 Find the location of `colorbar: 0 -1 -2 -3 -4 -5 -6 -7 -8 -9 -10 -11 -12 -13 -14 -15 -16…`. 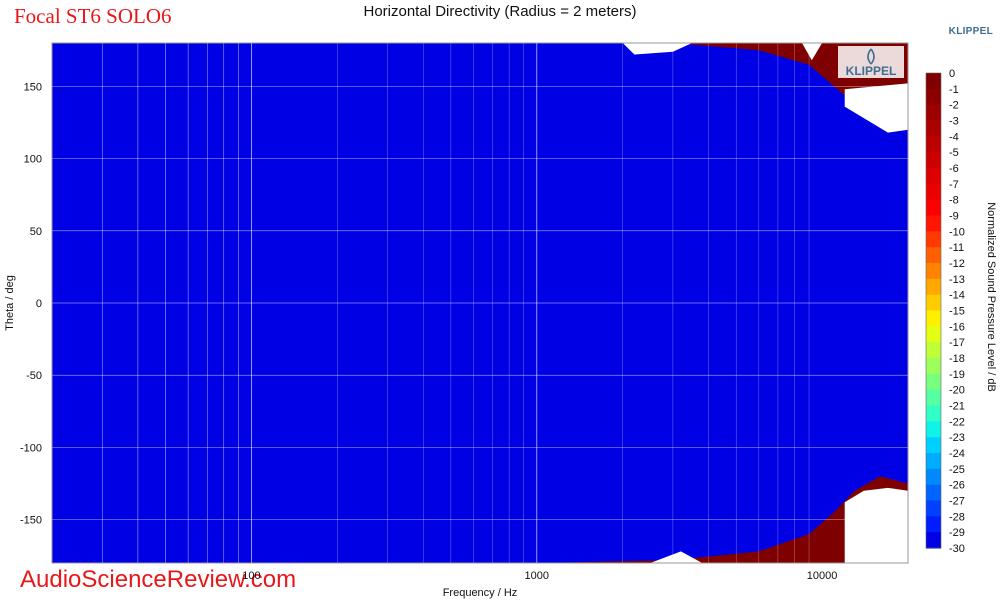

colorbar: 0 -1 -2 -3 -4 -5 -6 -7 -8 -9 -10 -11 -12 -13 -14 -15 -16… is located at coordinates (945, 311).